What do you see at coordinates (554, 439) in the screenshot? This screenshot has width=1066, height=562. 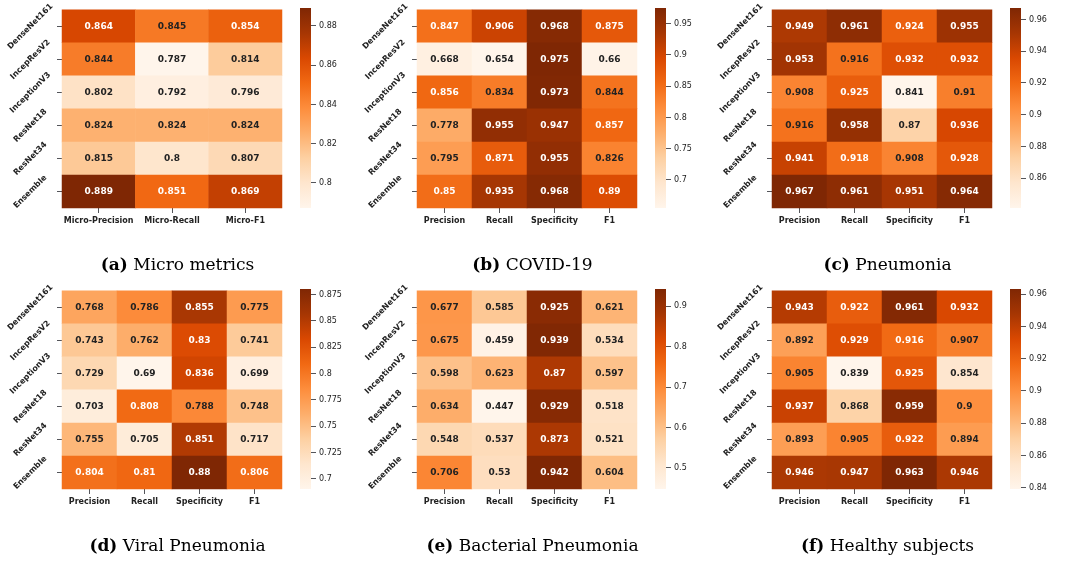 I see `data-label: 0.873` at bounding box center [554, 439].